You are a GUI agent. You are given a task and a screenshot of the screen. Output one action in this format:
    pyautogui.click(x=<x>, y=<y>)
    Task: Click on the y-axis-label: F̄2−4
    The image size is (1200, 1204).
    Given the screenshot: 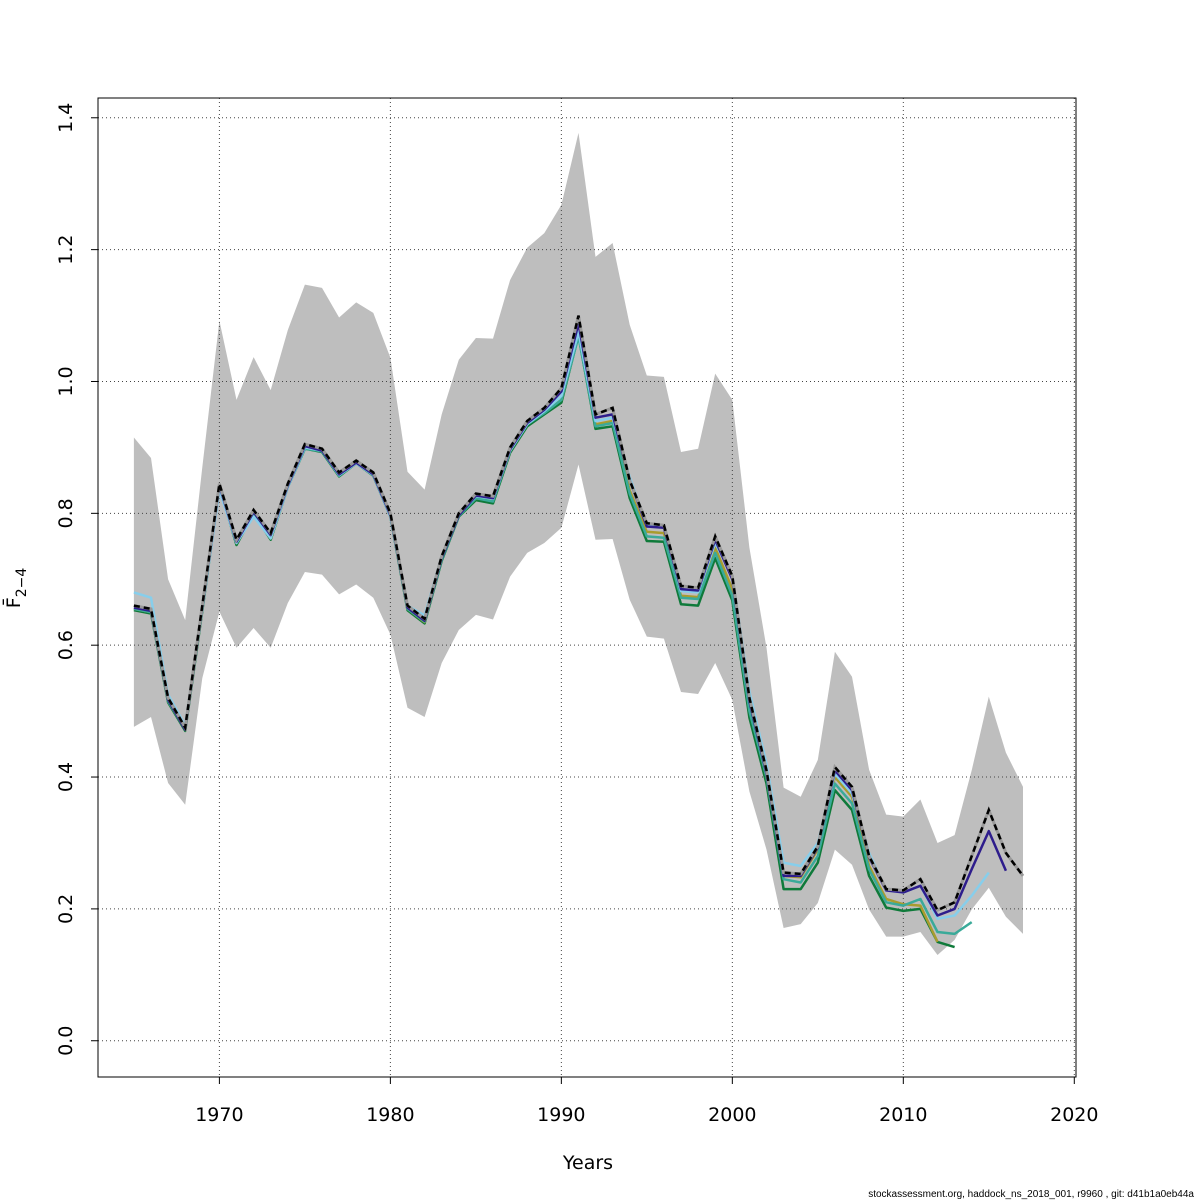 What is the action you would take?
    pyautogui.click(x=15, y=588)
    